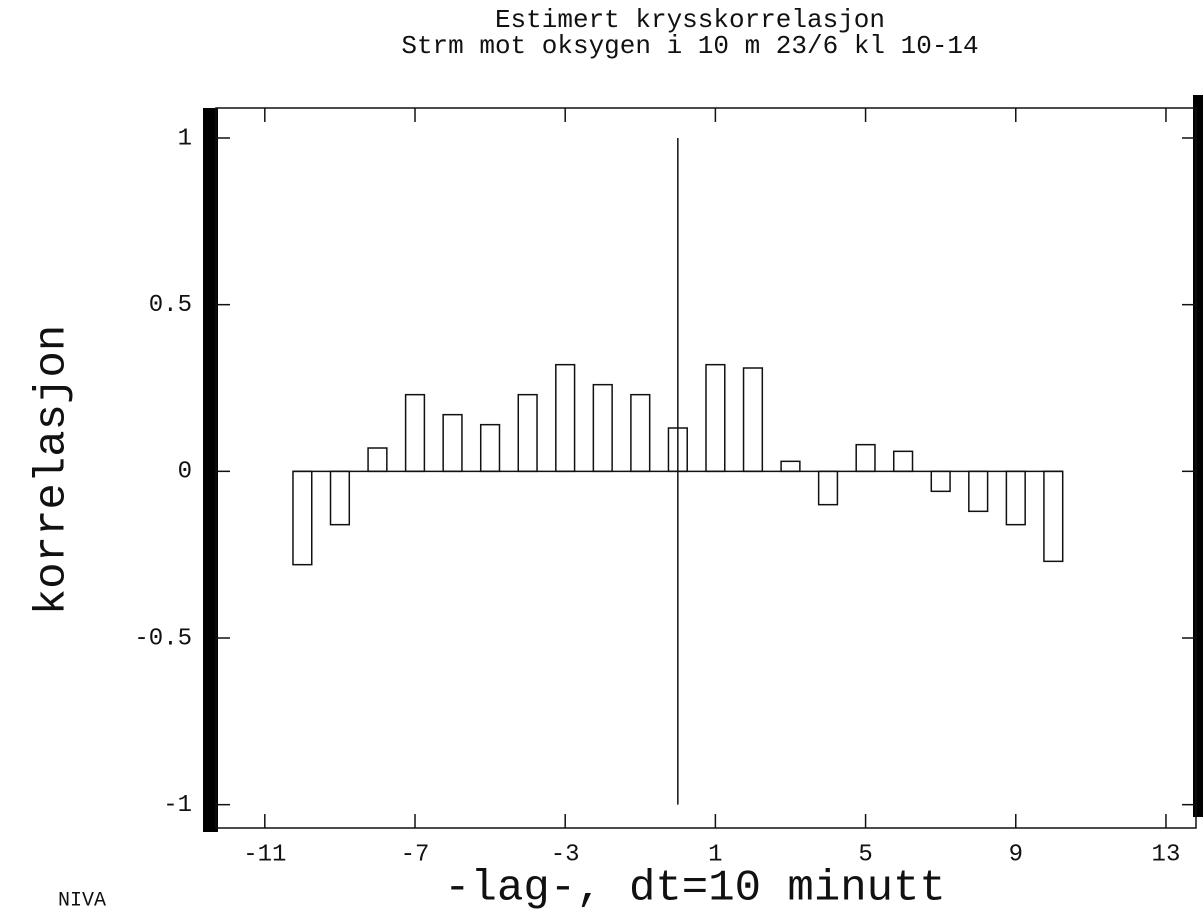  I want to click on right-border, so click(1198, 456).